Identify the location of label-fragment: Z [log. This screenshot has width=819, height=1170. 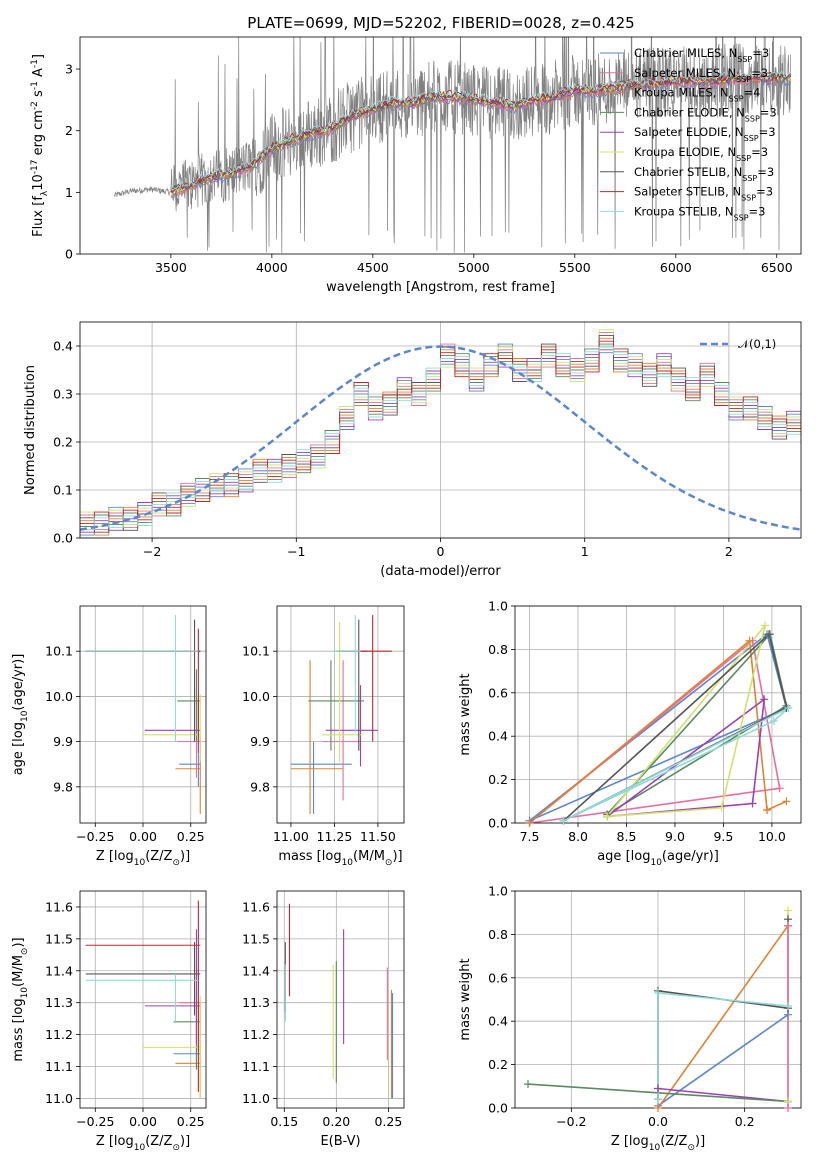
(630, 1141).